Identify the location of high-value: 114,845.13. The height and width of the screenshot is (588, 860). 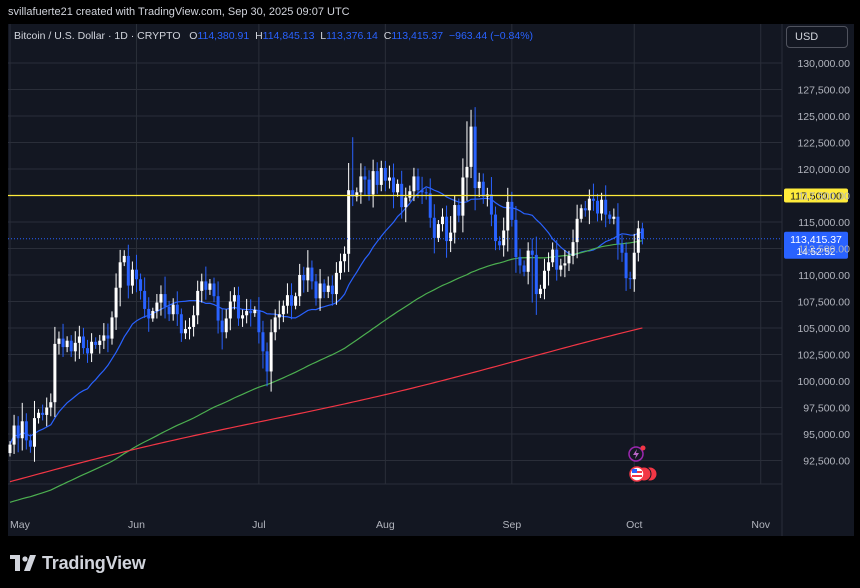
(288, 36).